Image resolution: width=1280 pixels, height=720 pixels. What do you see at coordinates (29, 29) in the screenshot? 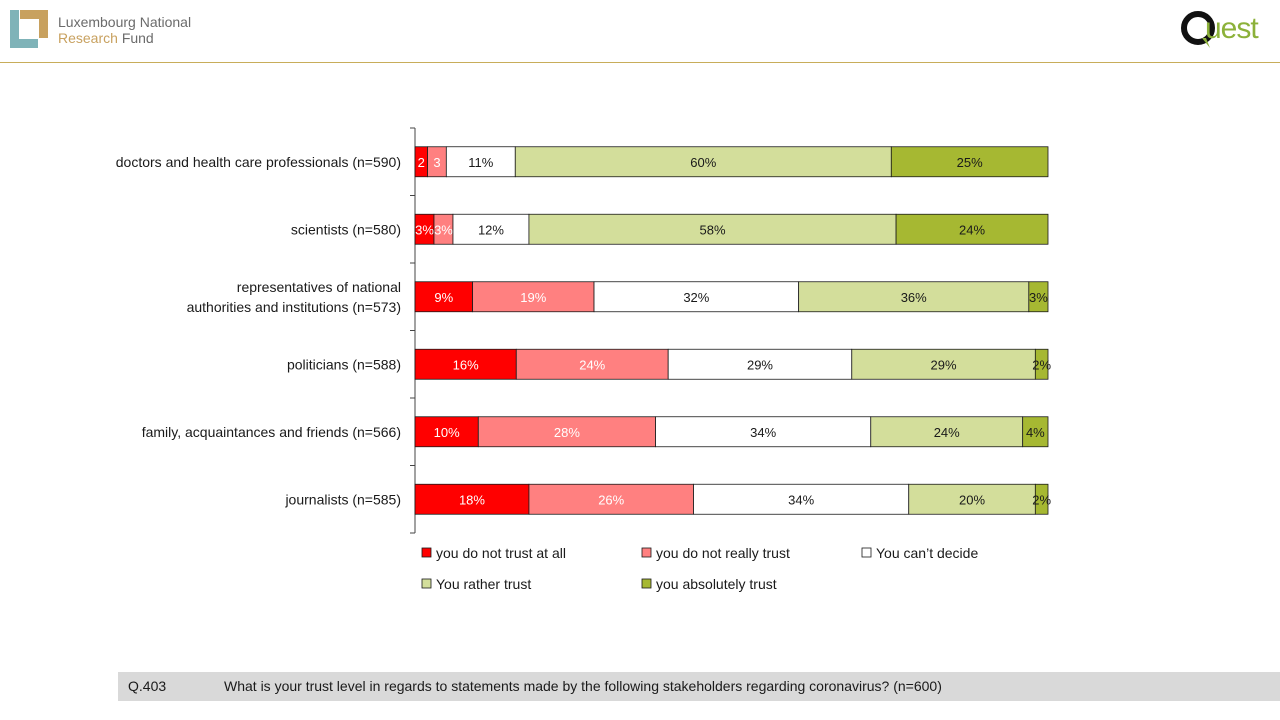
I see `lnrf-logo-icon` at bounding box center [29, 29].